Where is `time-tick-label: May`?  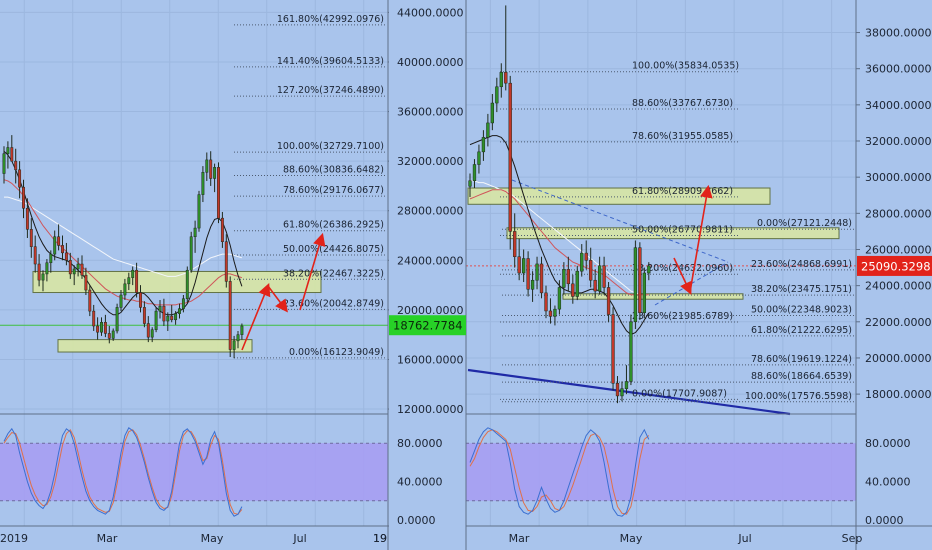
time-tick-label: May is located at coordinates (212, 538).